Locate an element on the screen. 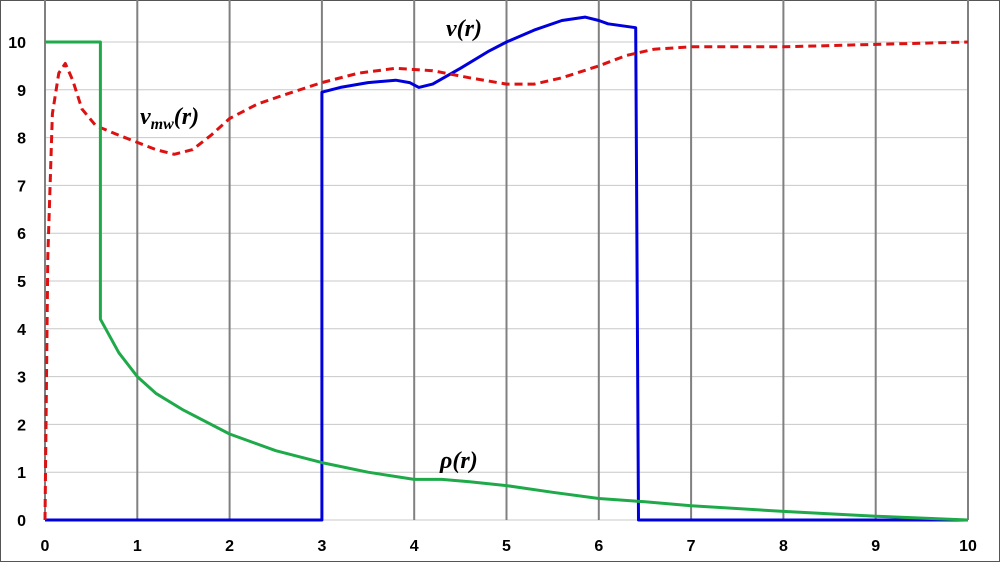 Image resolution: width=1000 pixels, height=562 pixels. y-tick-label: 1 is located at coordinates (21, 473).